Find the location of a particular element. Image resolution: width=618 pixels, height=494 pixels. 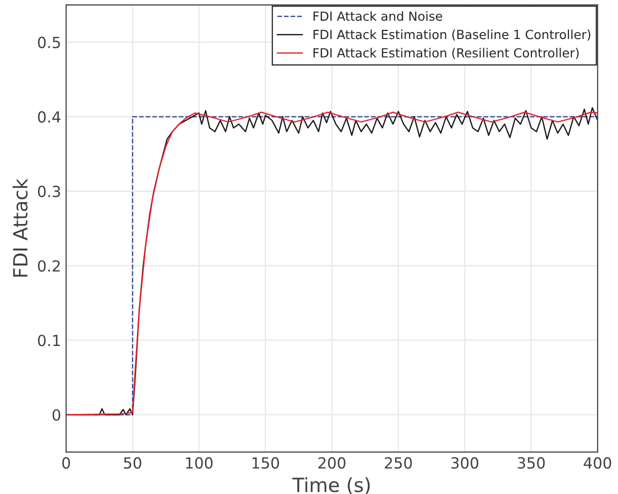

x-tick-label: 150 is located at coordinates (265, 463).